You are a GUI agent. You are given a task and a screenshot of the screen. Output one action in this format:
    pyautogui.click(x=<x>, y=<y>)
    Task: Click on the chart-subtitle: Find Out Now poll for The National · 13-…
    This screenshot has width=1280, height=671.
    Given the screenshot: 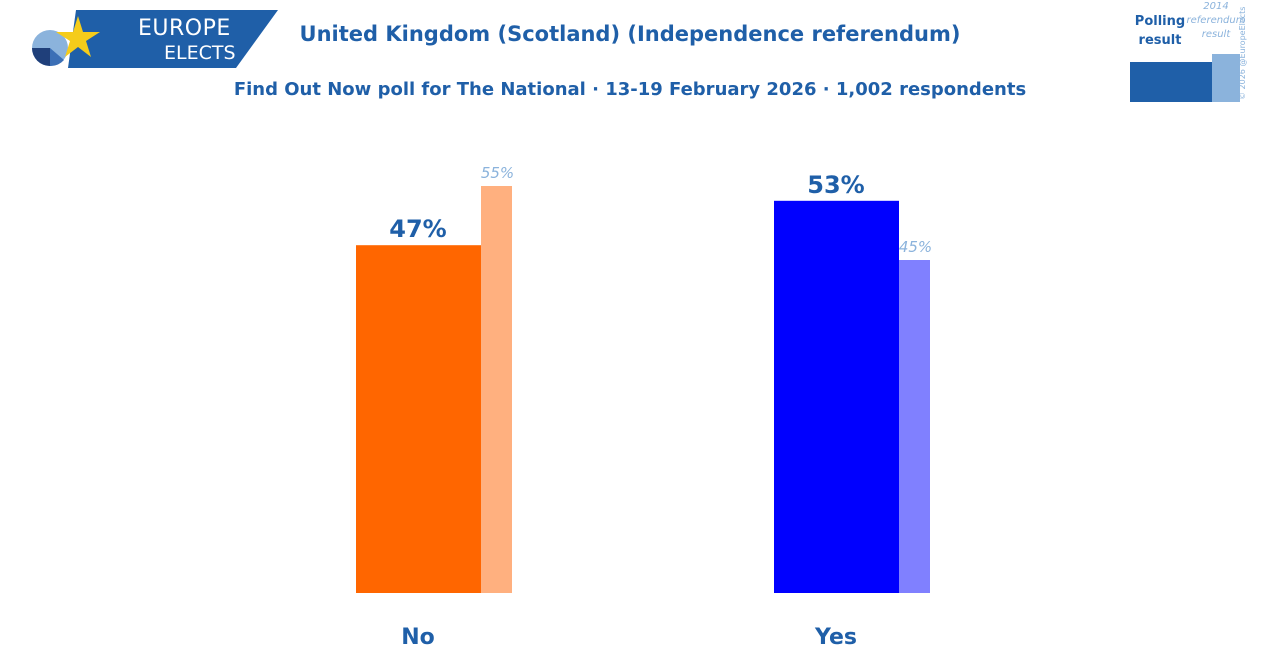 What is the action you would take?
    pyautogui.click(x=630, y=89)
    